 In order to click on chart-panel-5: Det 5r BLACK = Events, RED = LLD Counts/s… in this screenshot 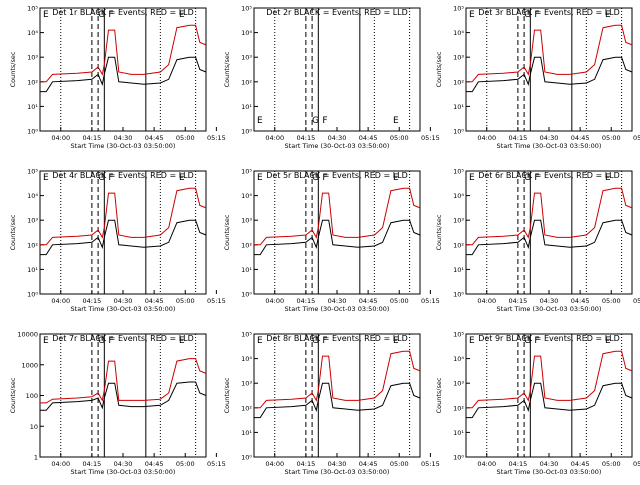, I will do `click(331, 241)`.